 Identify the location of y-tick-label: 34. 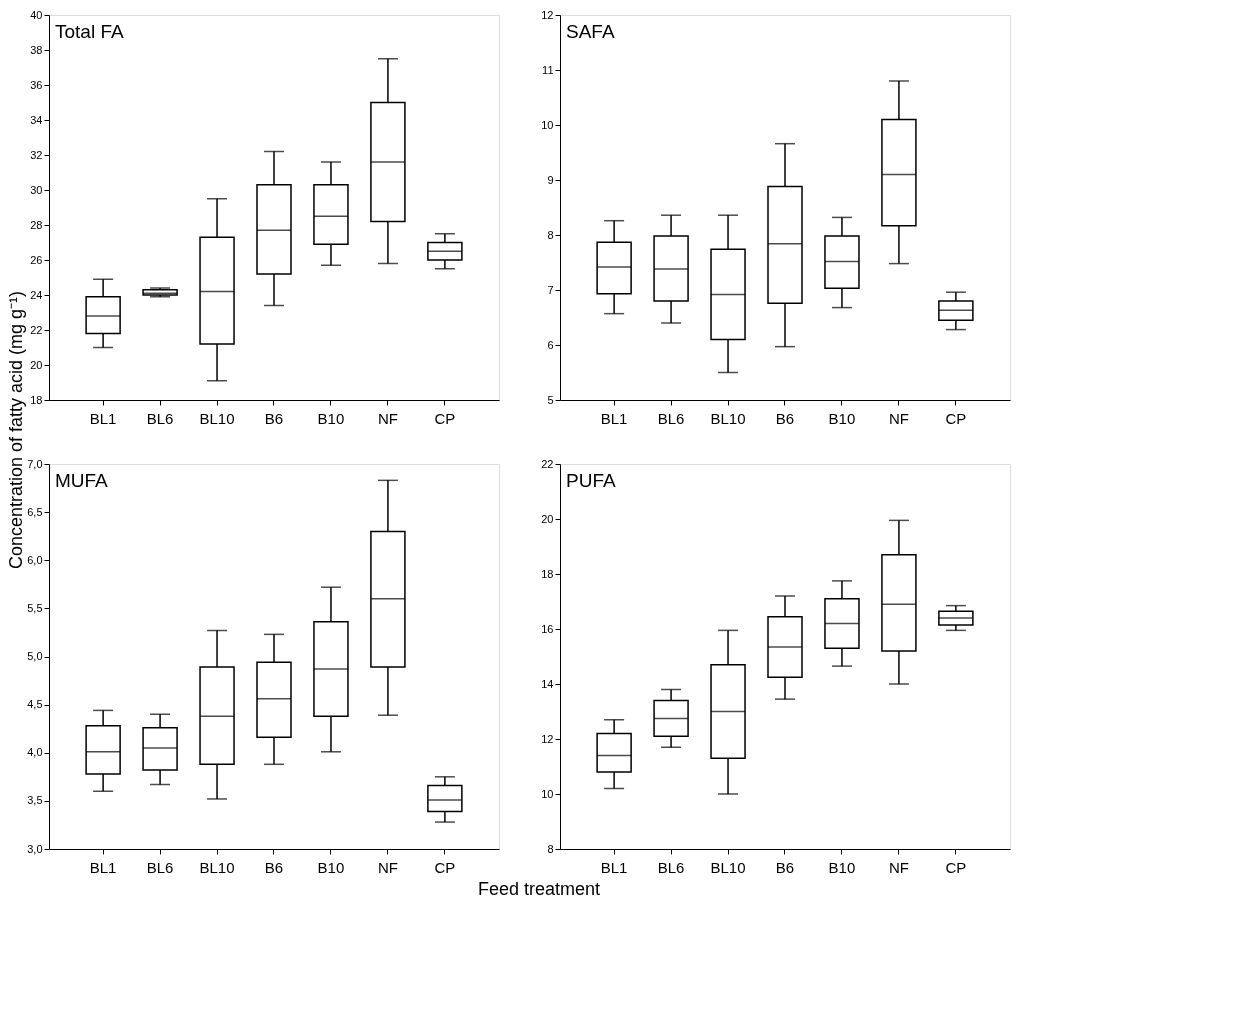
(36, 119).